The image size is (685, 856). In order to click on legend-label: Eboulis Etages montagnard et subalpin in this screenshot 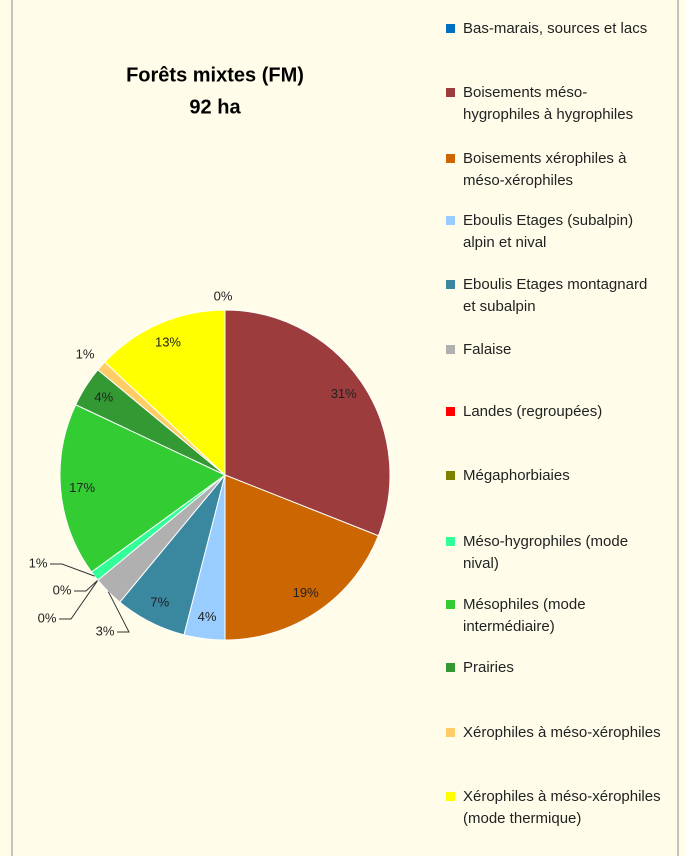, I will do `click(555, 295)`.